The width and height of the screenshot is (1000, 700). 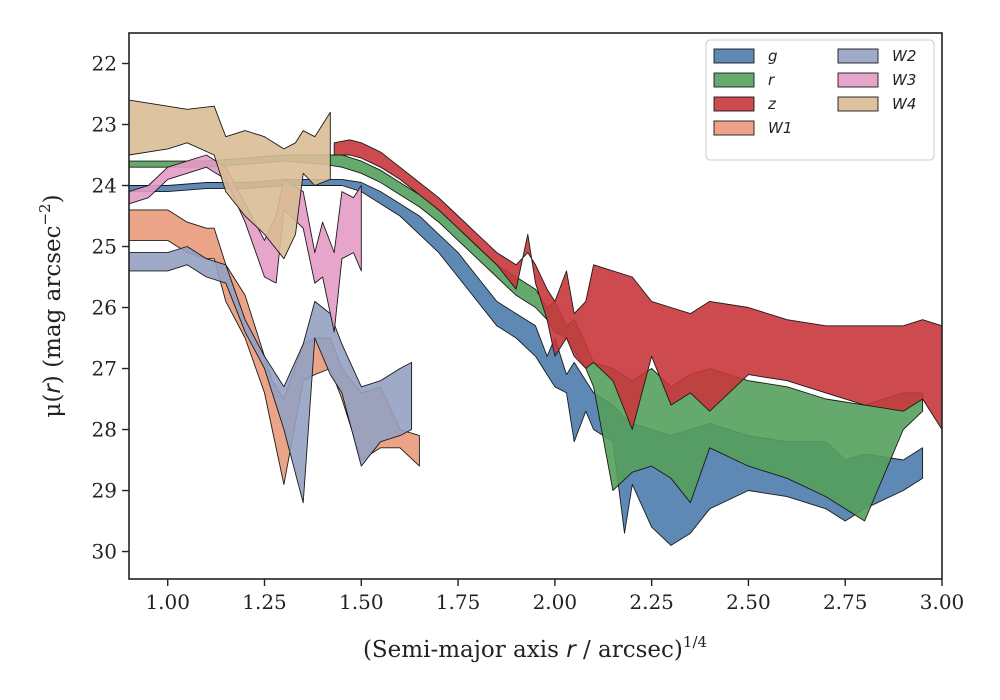 I want to click on series-band-w2, so click(x=270, y=375).